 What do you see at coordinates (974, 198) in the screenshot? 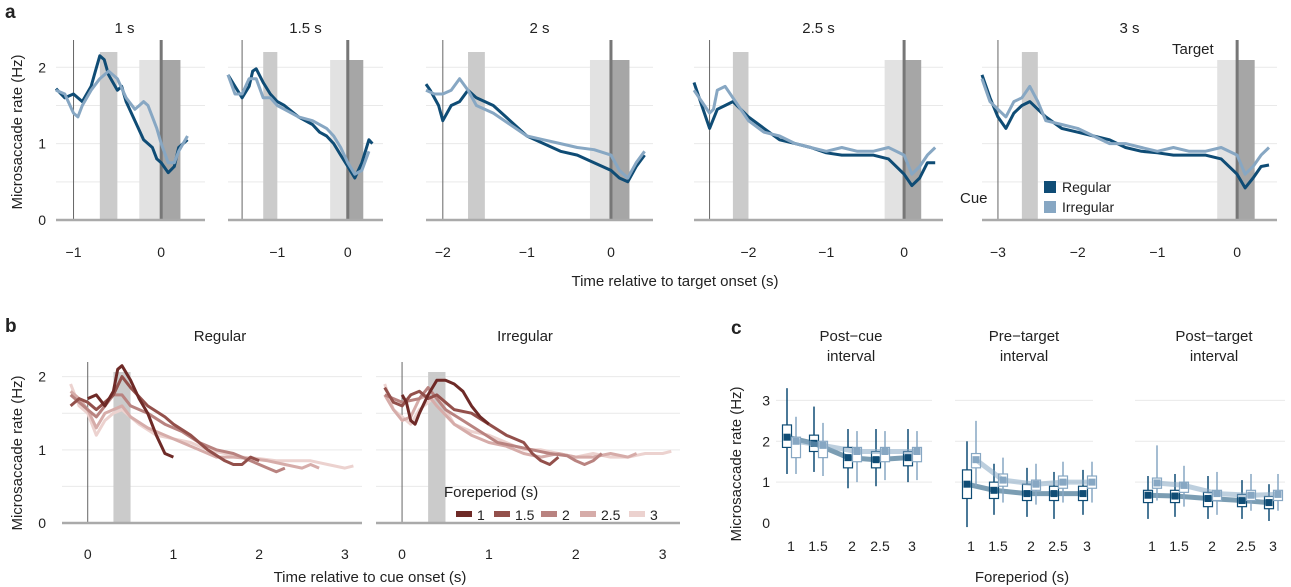
I see `cue-label: Cue` at bounding box center [974, 198].